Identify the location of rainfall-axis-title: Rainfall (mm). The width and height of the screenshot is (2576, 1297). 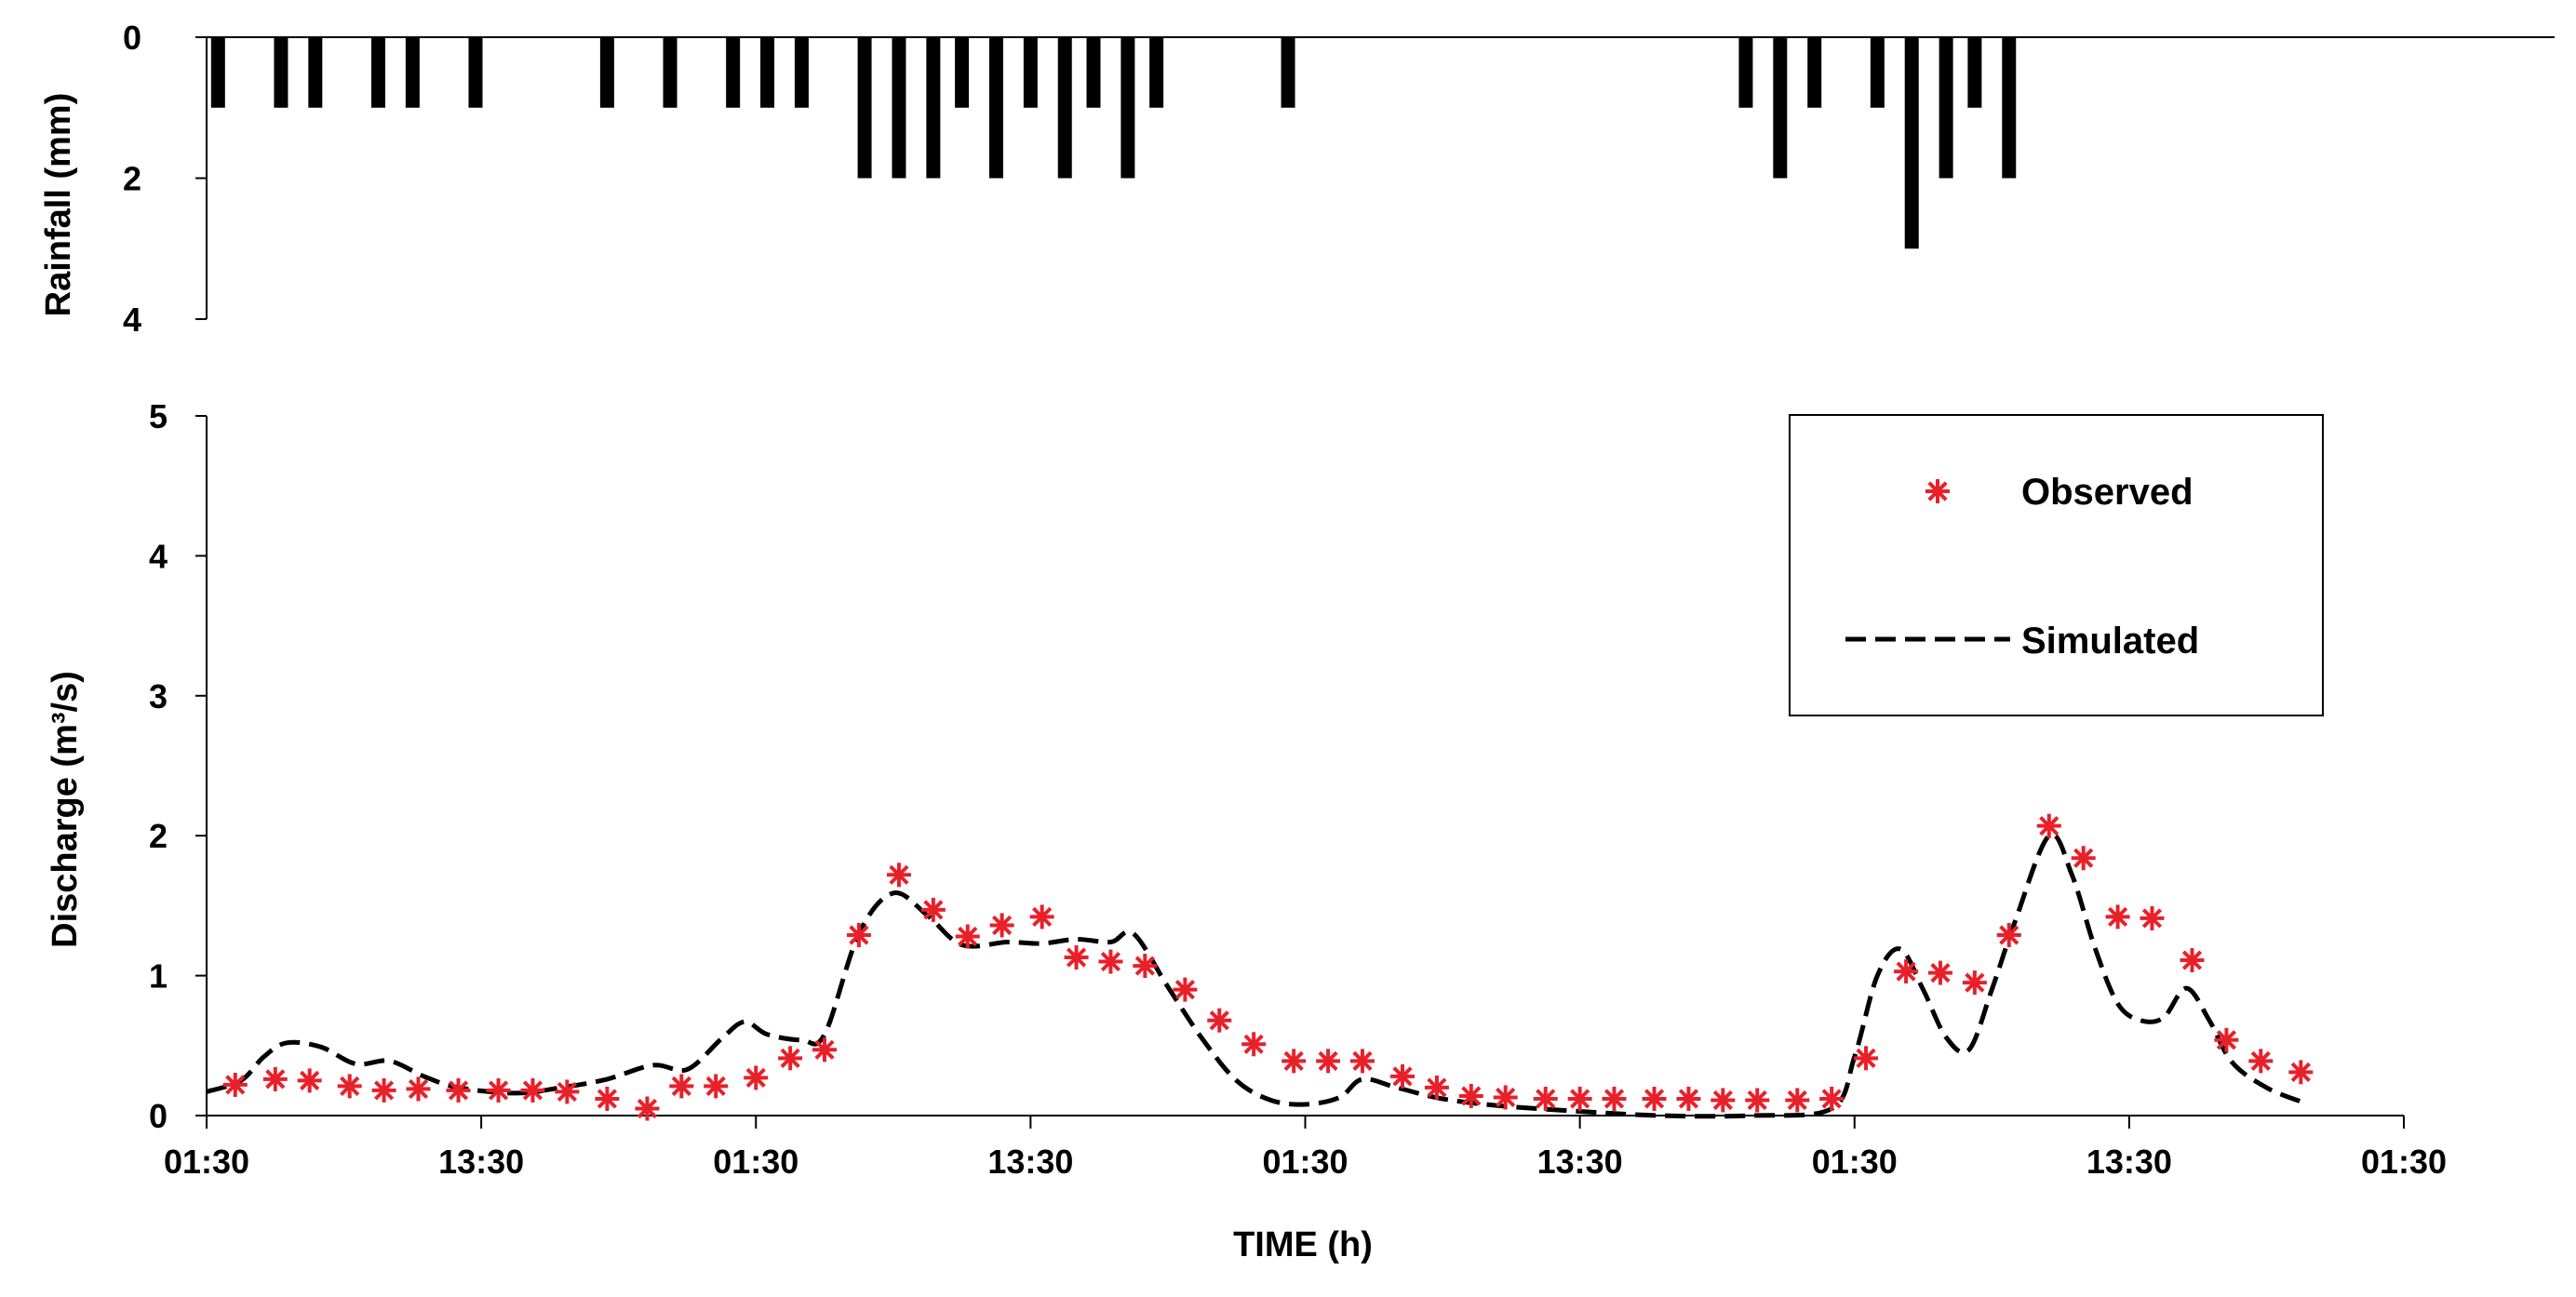
(58, 205).